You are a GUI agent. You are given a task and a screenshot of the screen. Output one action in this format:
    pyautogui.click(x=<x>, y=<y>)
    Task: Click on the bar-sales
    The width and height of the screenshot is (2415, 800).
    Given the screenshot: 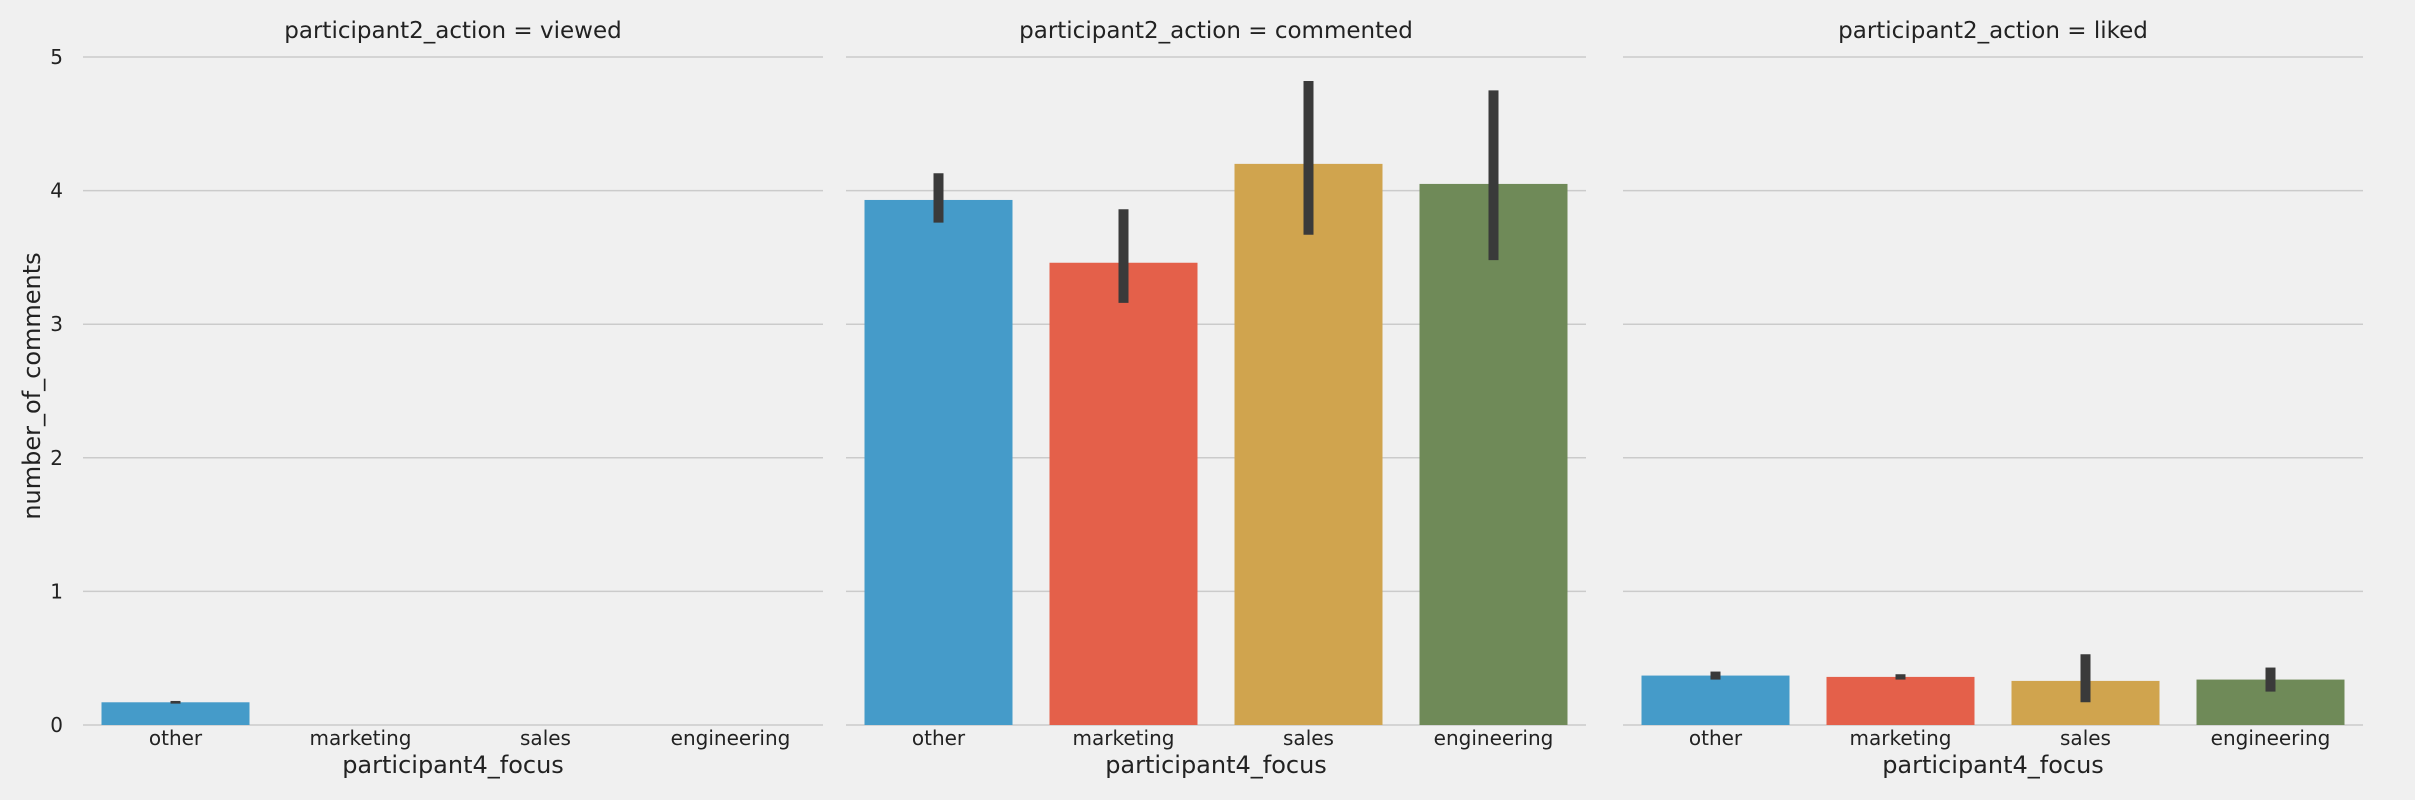 What is the action you would take?
    pyautogui.click(x=1308, y=444)
    